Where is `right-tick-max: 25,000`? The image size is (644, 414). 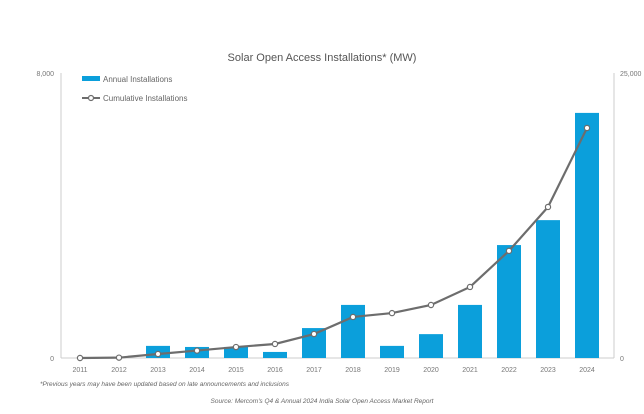
right-tick-max: 25,000 is located at coordinates (631, 74).